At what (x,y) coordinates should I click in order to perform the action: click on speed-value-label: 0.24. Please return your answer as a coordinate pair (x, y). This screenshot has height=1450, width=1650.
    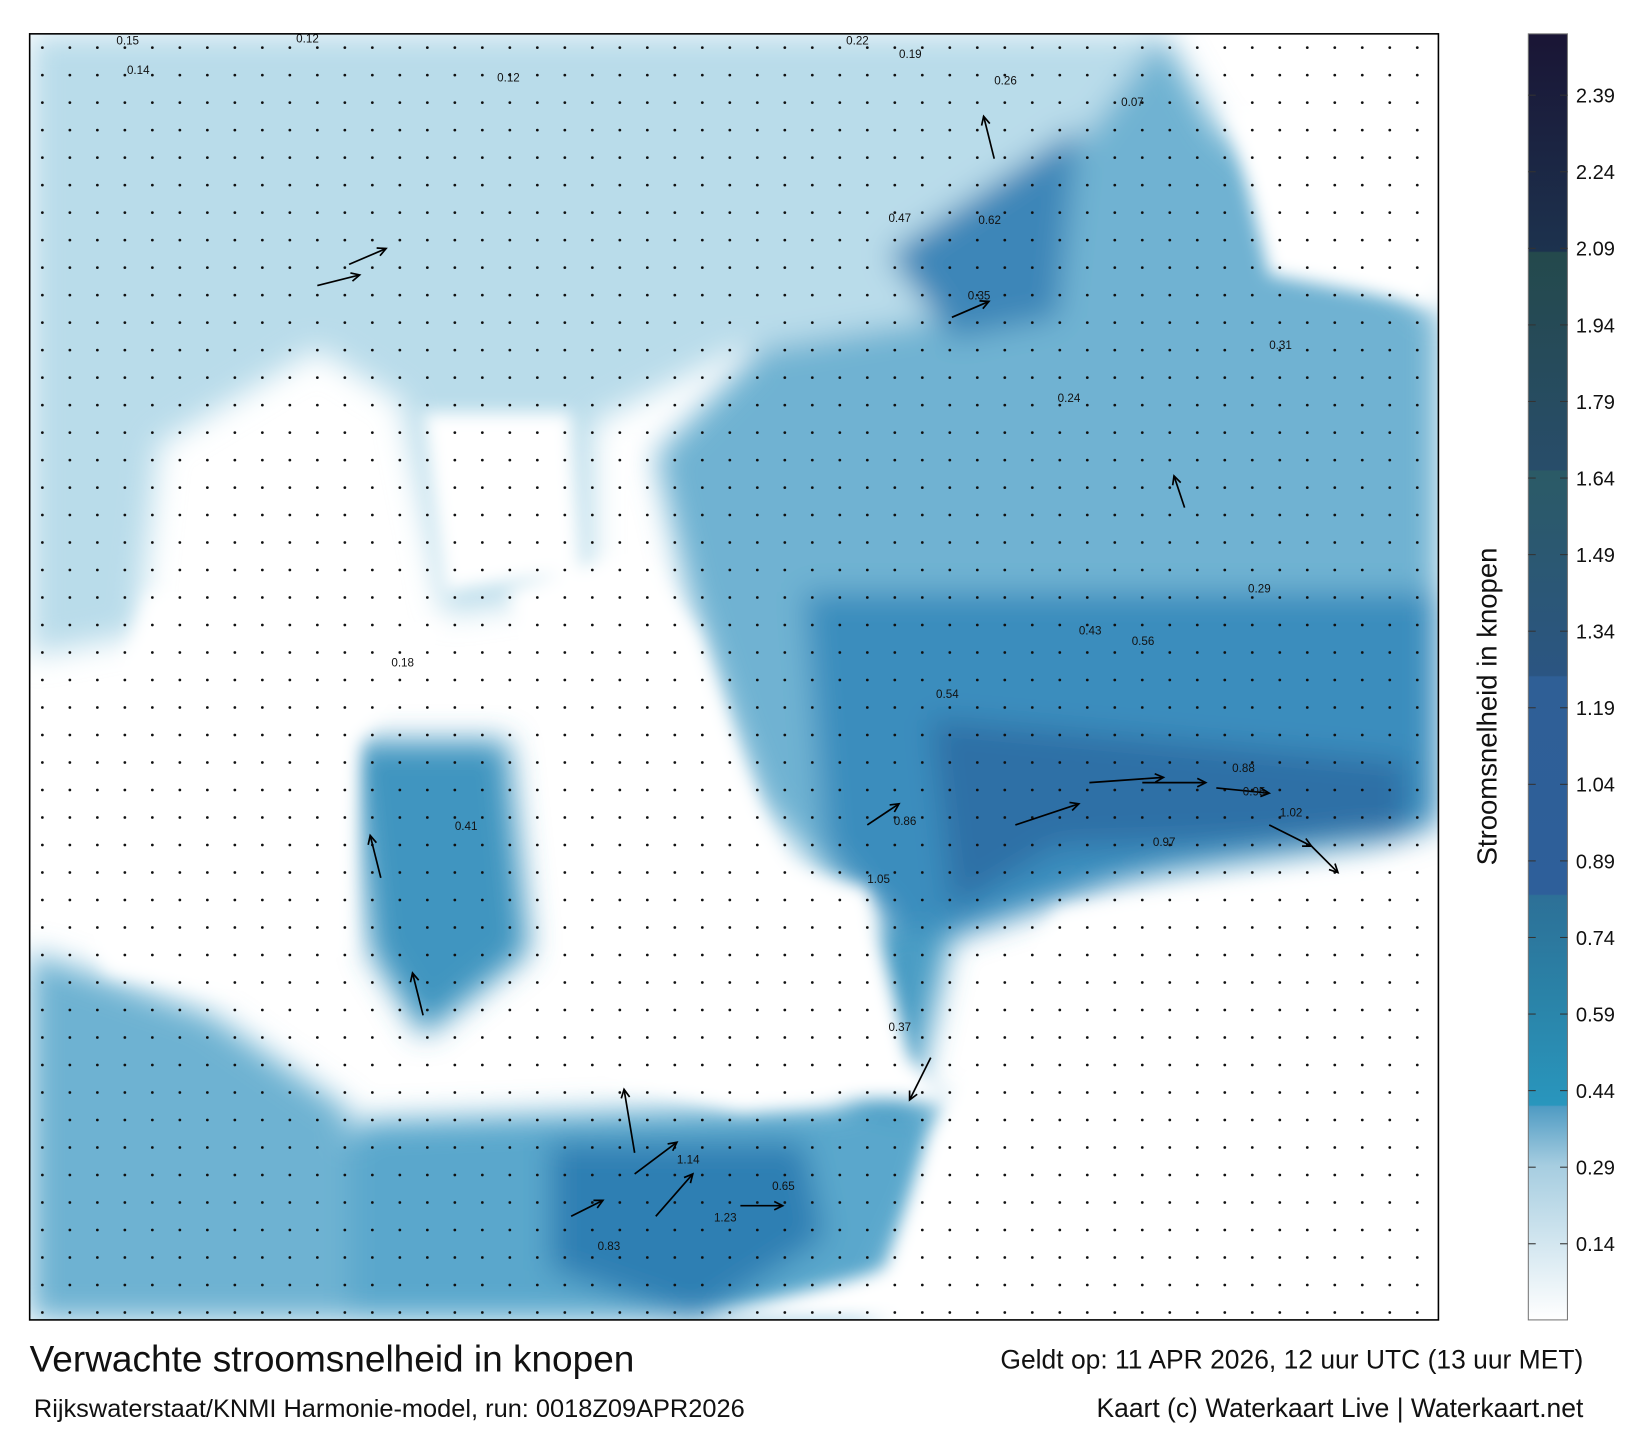
    Looking at the image, I should click on (1069, 398).